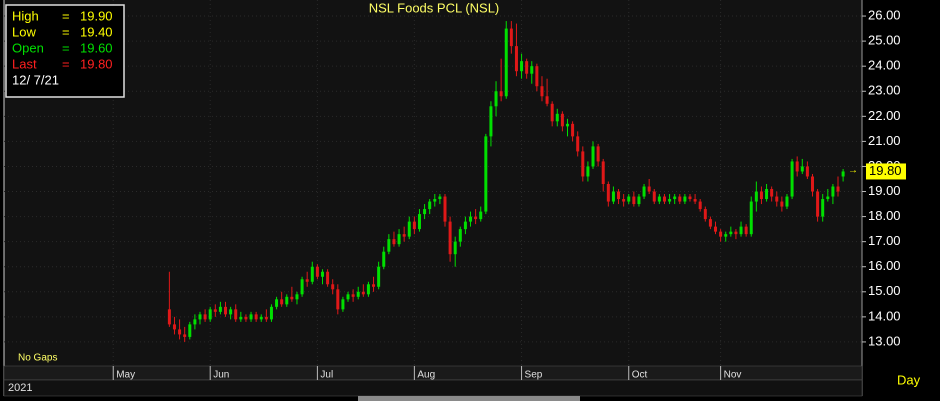 This screenshot has height=401, width=940. I want to click on info-label: Low, so click(24, 31).